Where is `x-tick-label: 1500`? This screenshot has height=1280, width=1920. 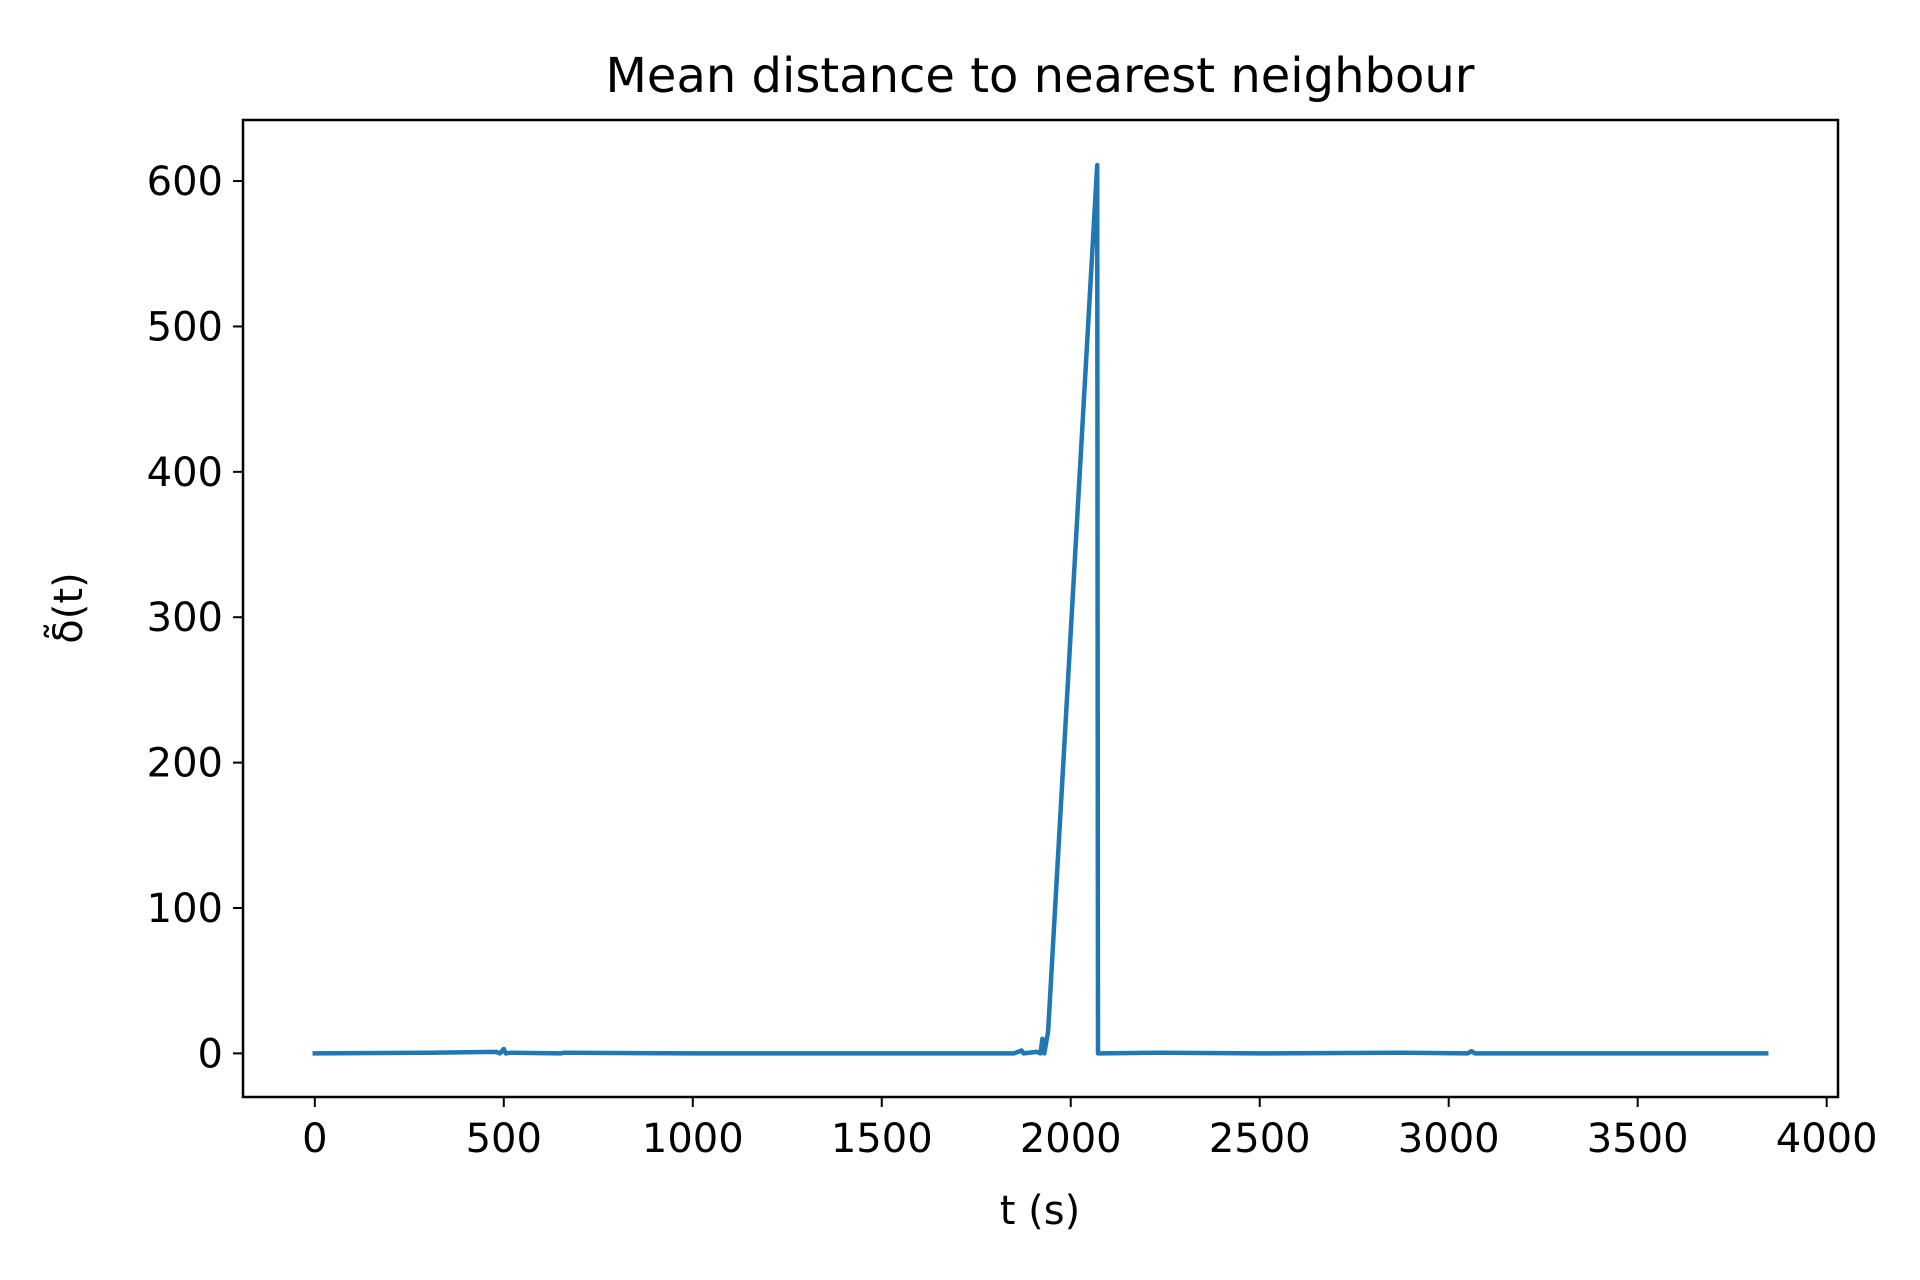 x-tick-label: 1500 is located at coordinates (882, 1139).